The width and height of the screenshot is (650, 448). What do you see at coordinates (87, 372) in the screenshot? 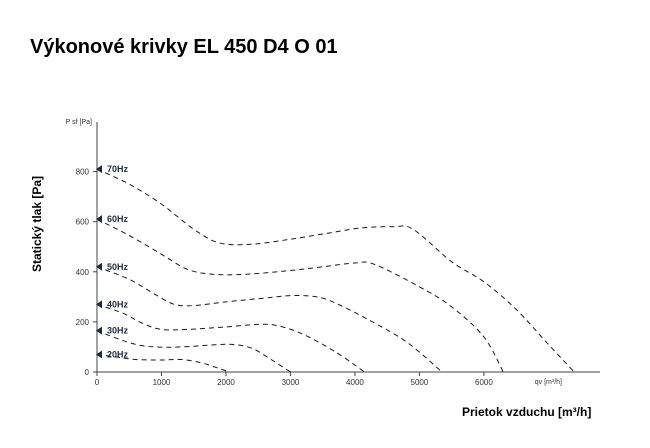
I see `y-tick-label: 0` at bounding box center [87, 372].